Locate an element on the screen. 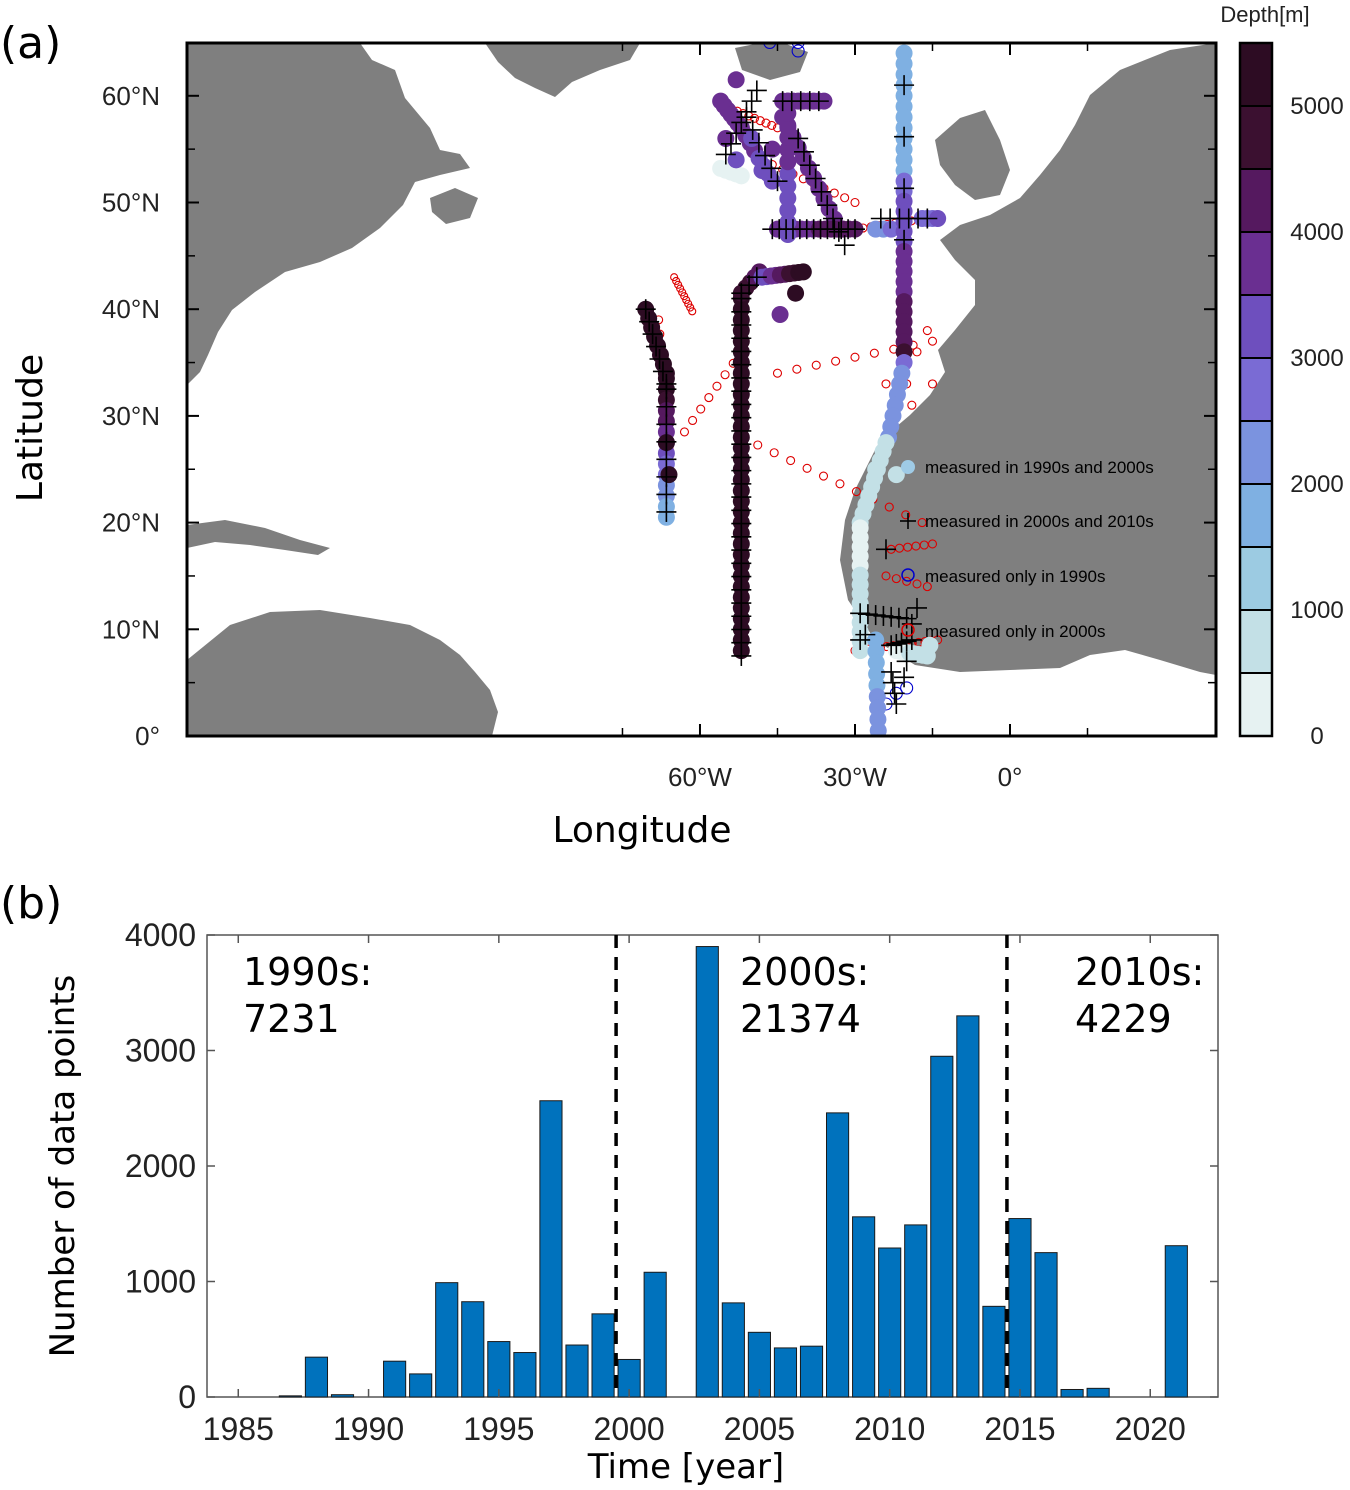  x-tick-label: 1995 is located at coordinates (498, 1429).